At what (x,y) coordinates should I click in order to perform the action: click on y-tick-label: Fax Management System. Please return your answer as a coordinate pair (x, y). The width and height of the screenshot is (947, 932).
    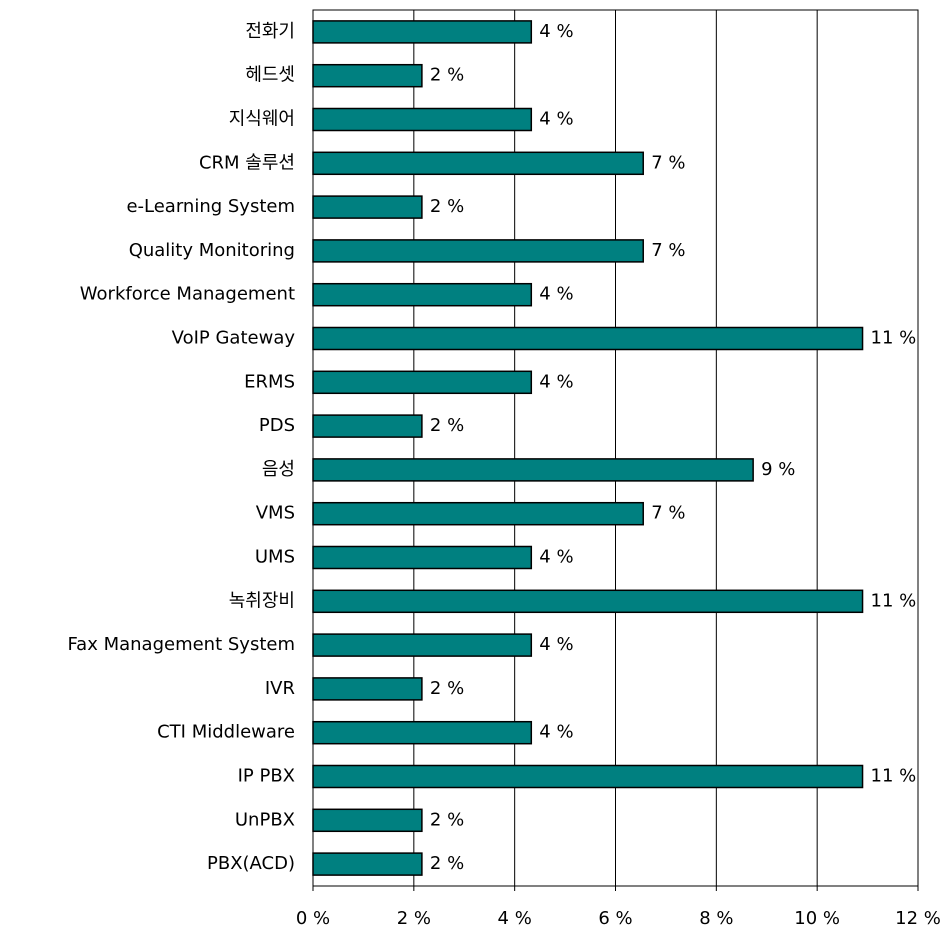
    Looking at the image, I should click on (181, 644).